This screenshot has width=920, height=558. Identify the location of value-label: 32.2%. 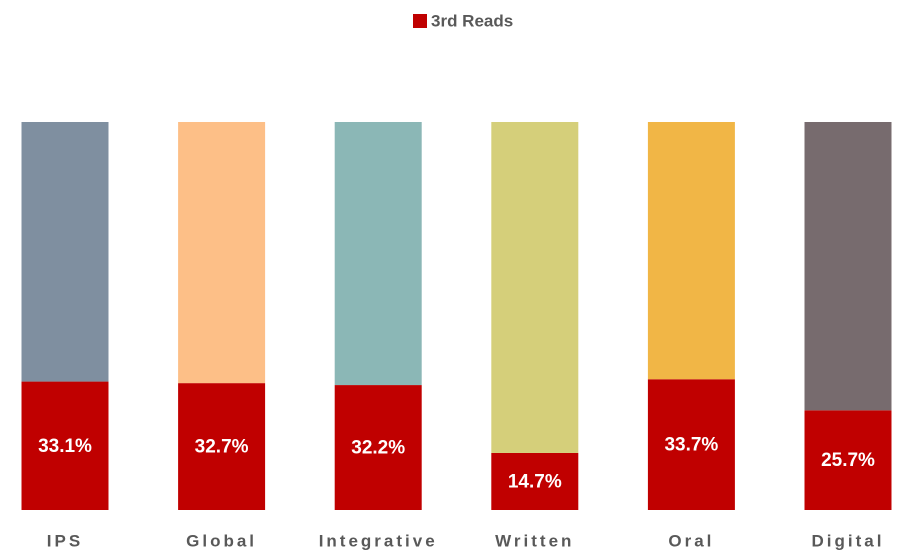
(378, 448).